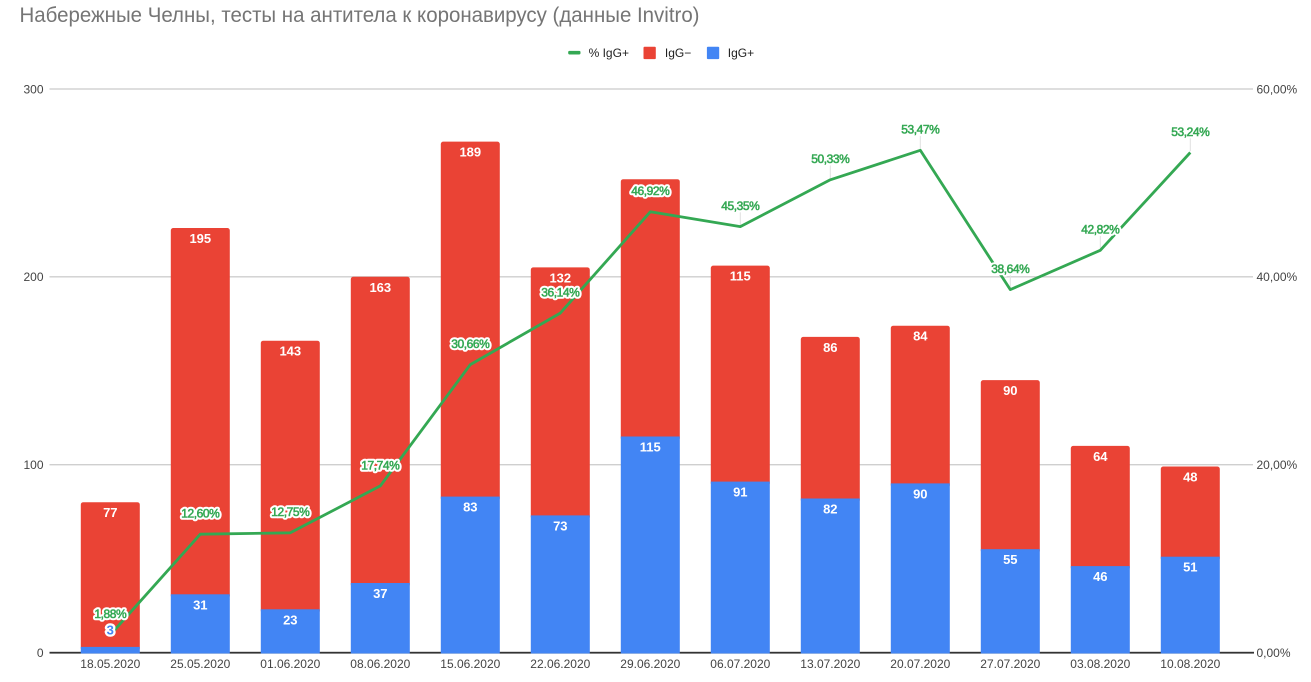  Describe the element at coordinates (380, 664) in the screenshot. I see `svg-text: 08.06.2020` at that location.